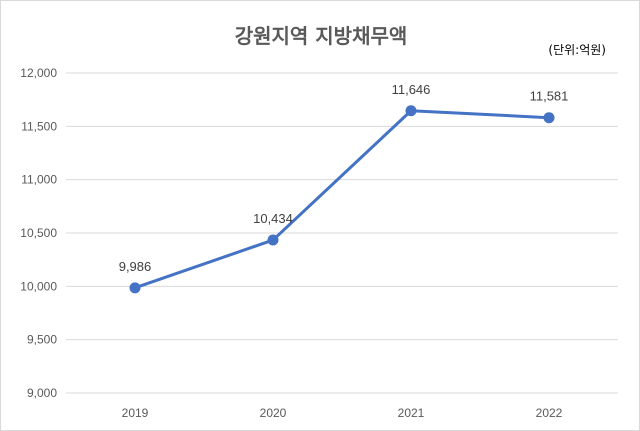  What do you see at coordinates (273, 218) in the screenshot?
I see `data-label: 10,434` at bounding box center [273, 218].